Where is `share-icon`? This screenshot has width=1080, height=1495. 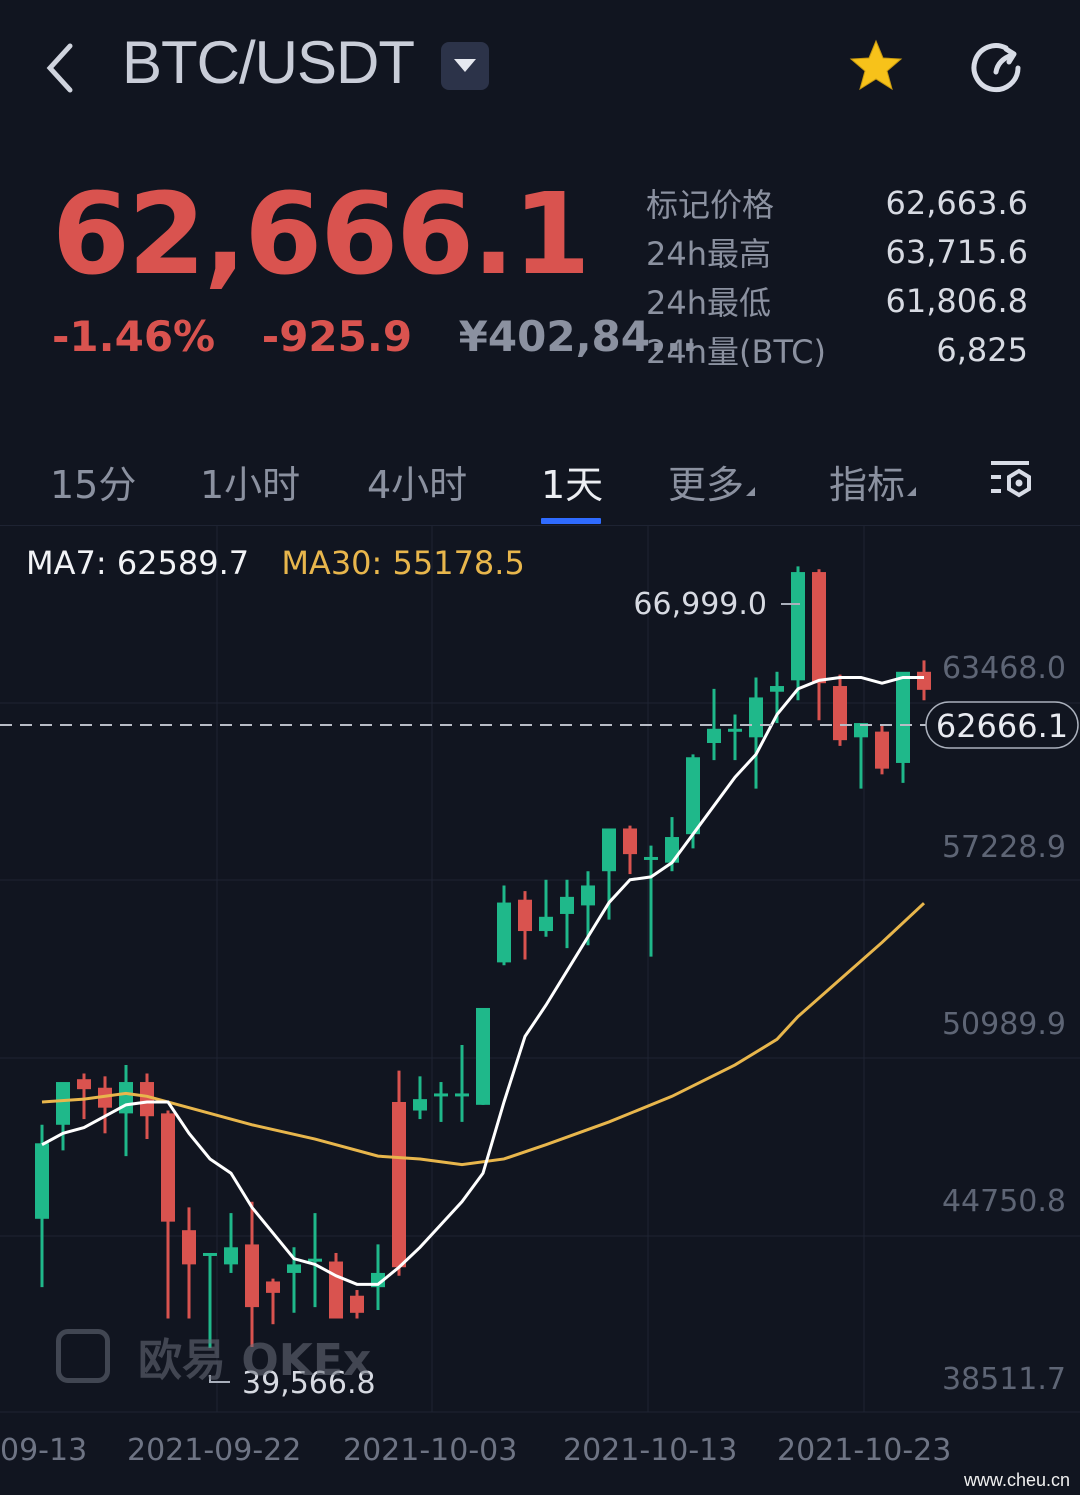
share-icon is located at coordinates (996, 68).